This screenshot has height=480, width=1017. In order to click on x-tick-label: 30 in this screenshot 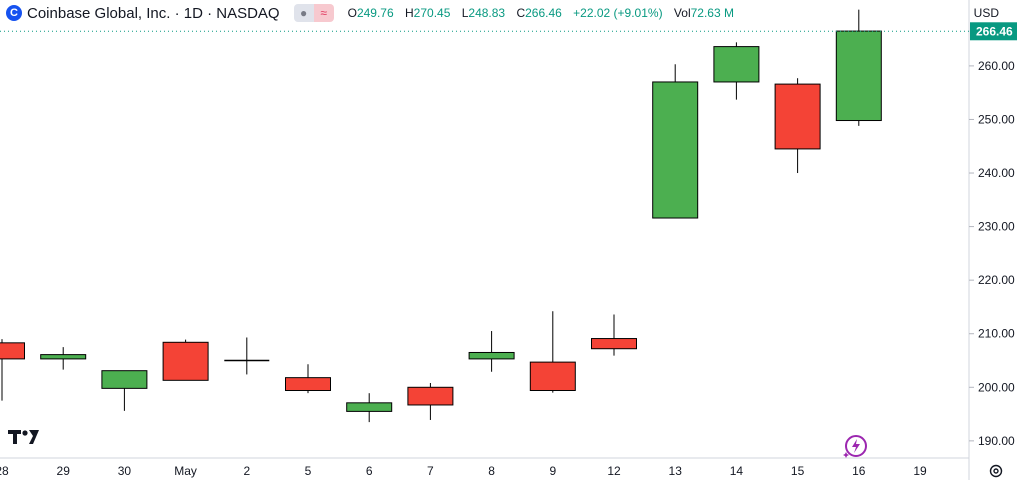, I will do `click(125, 471)`.